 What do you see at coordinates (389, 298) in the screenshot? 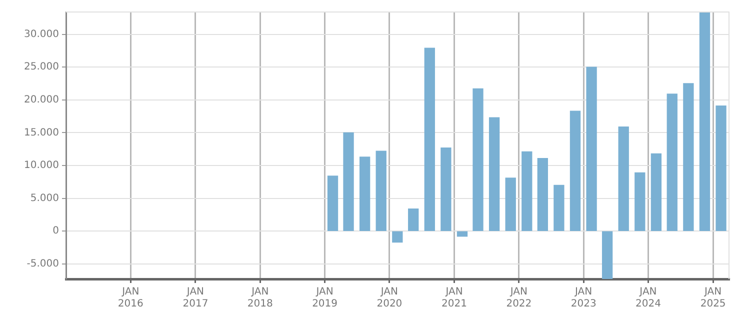
I see `x-tick-label: JAN 2020` at bounding box center [389, 298].